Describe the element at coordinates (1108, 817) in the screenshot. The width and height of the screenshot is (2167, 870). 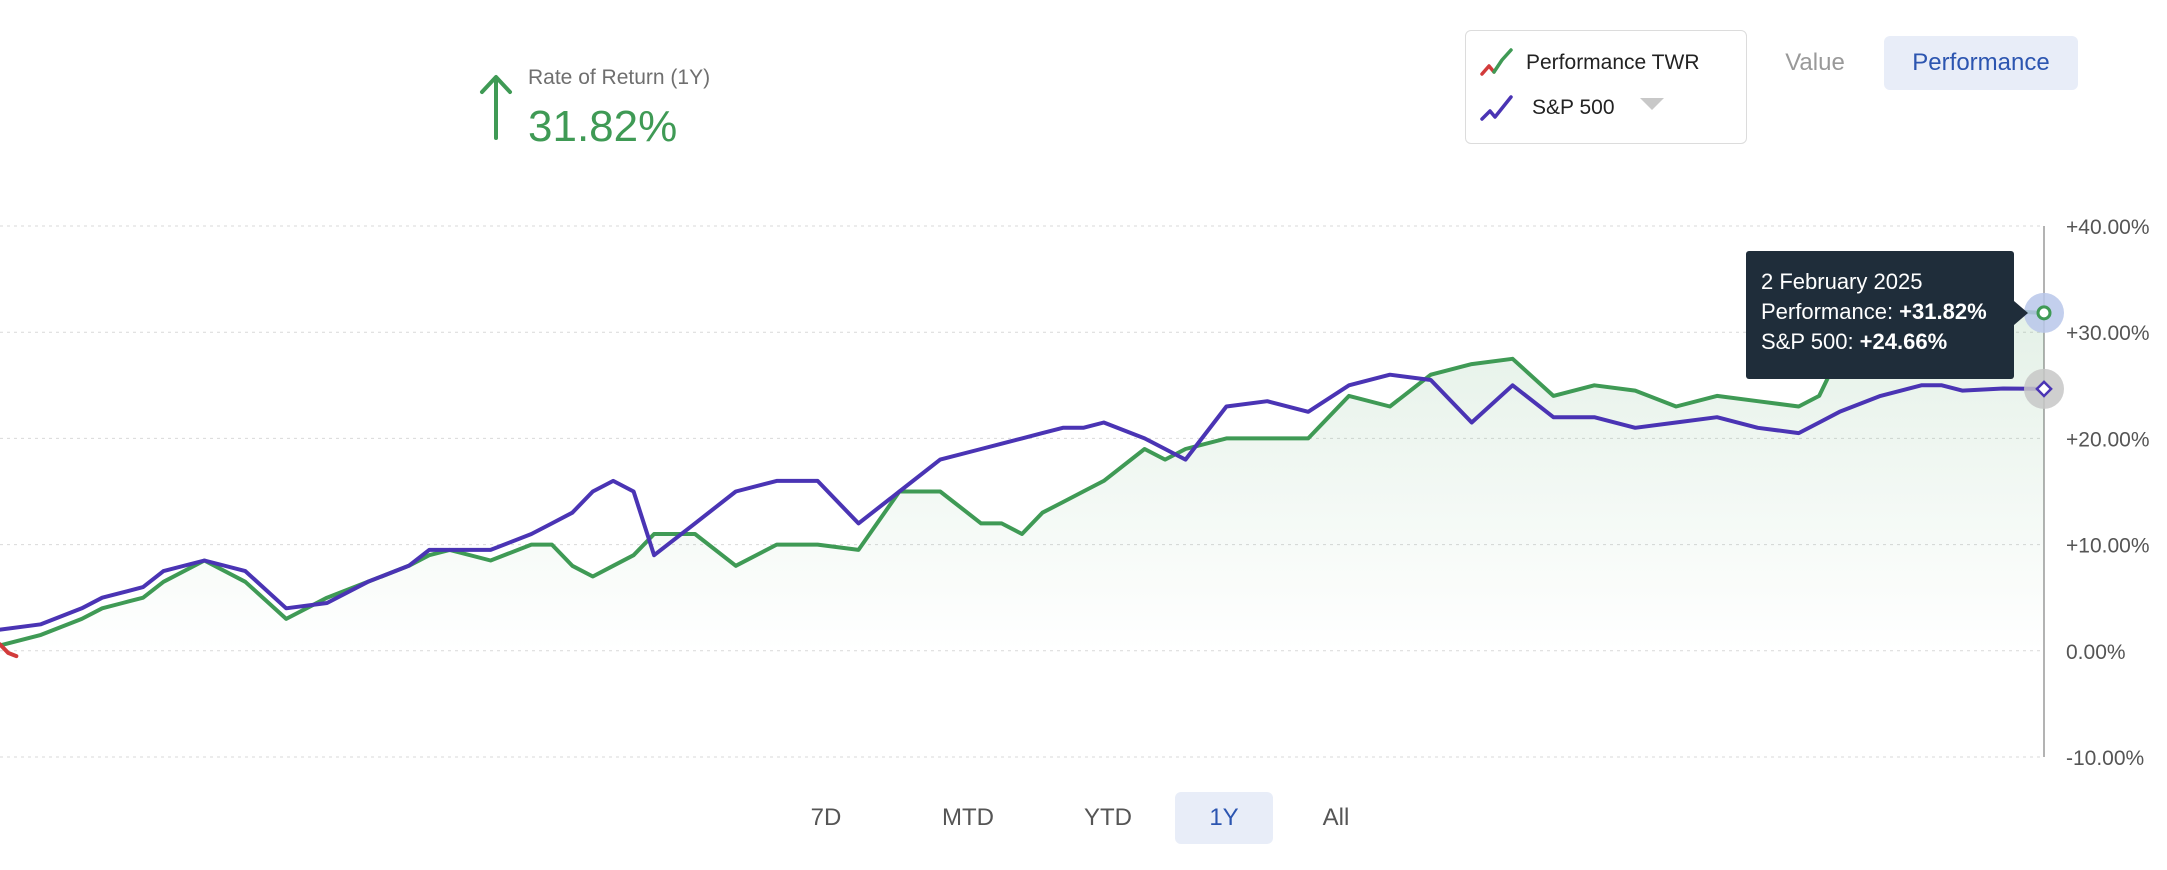
I see `range-ytd-button: YTD` at that location.